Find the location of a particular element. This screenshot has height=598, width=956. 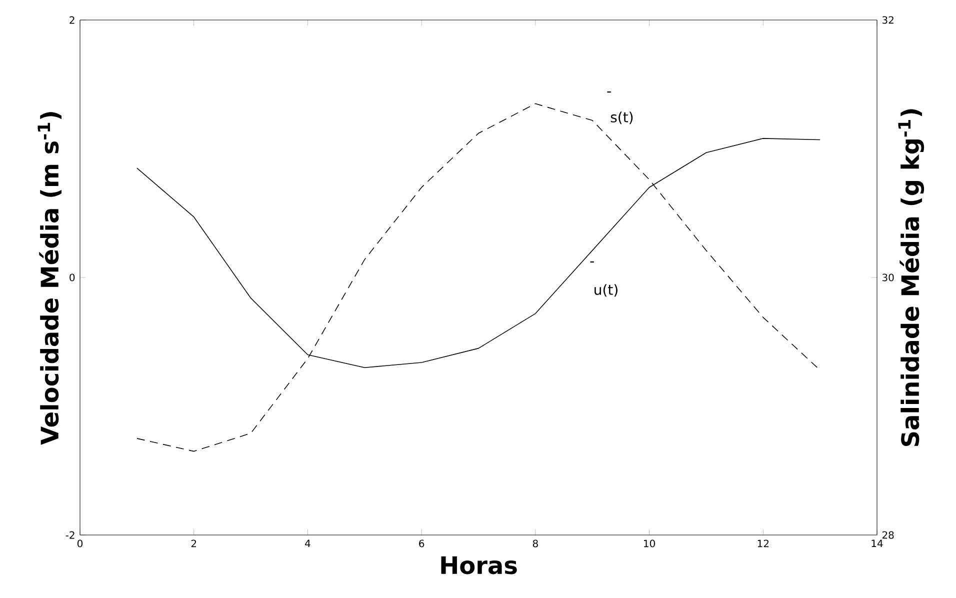

x-tick-label: 0 is located at coordinates (80, 544).